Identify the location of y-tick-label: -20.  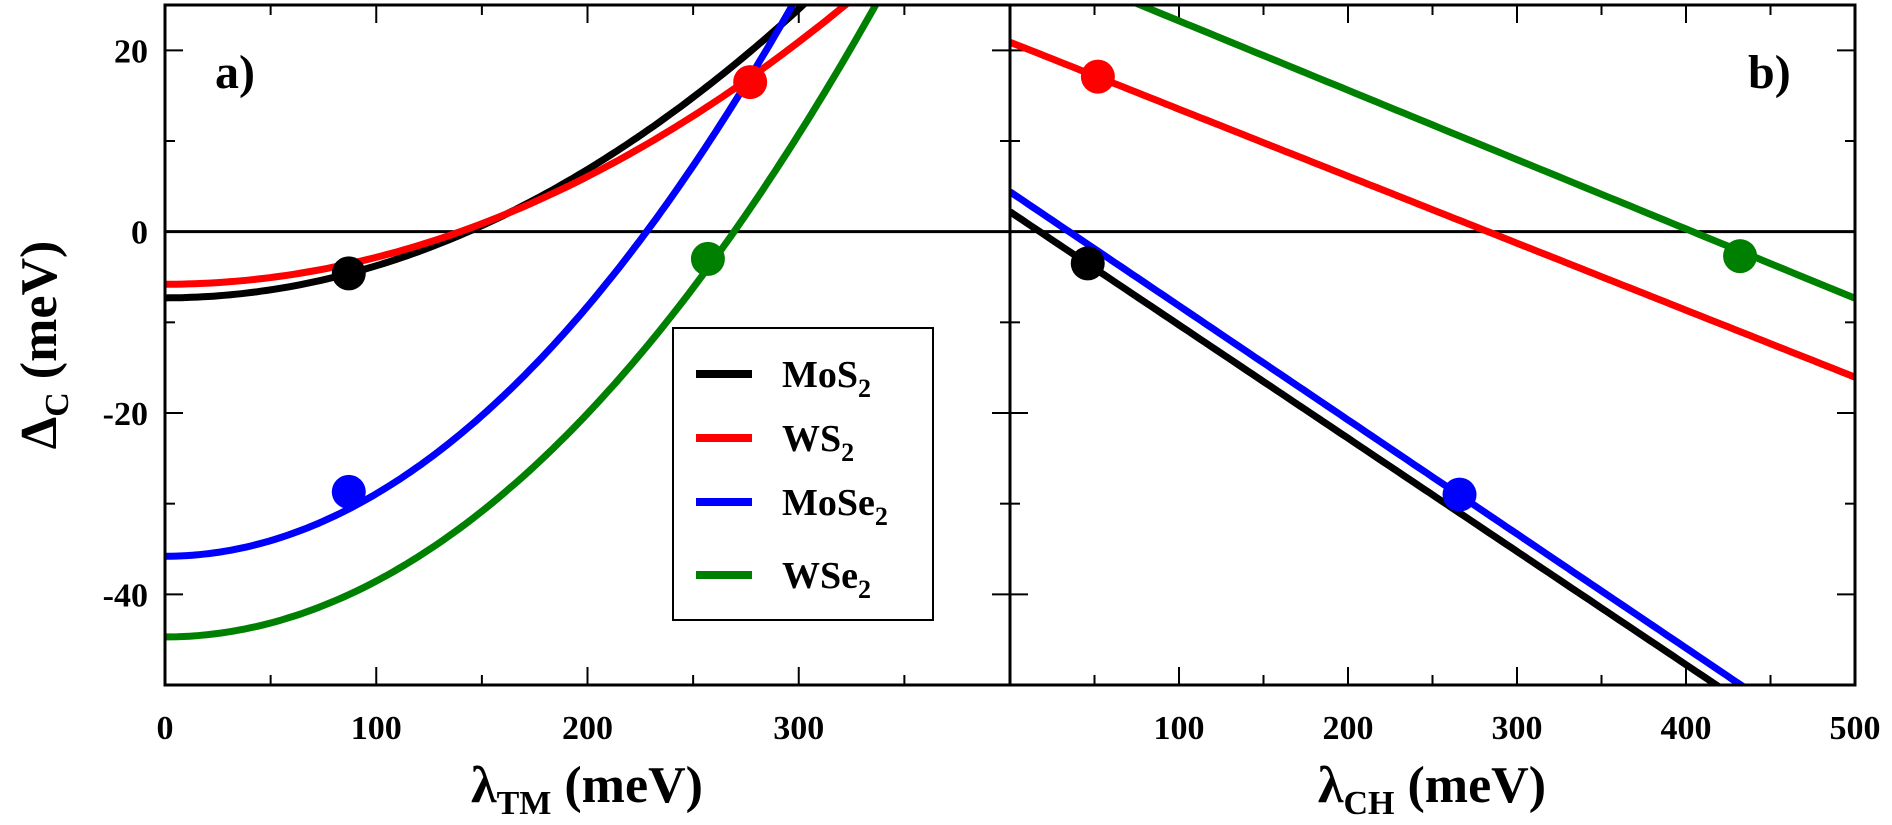
(125, 414).